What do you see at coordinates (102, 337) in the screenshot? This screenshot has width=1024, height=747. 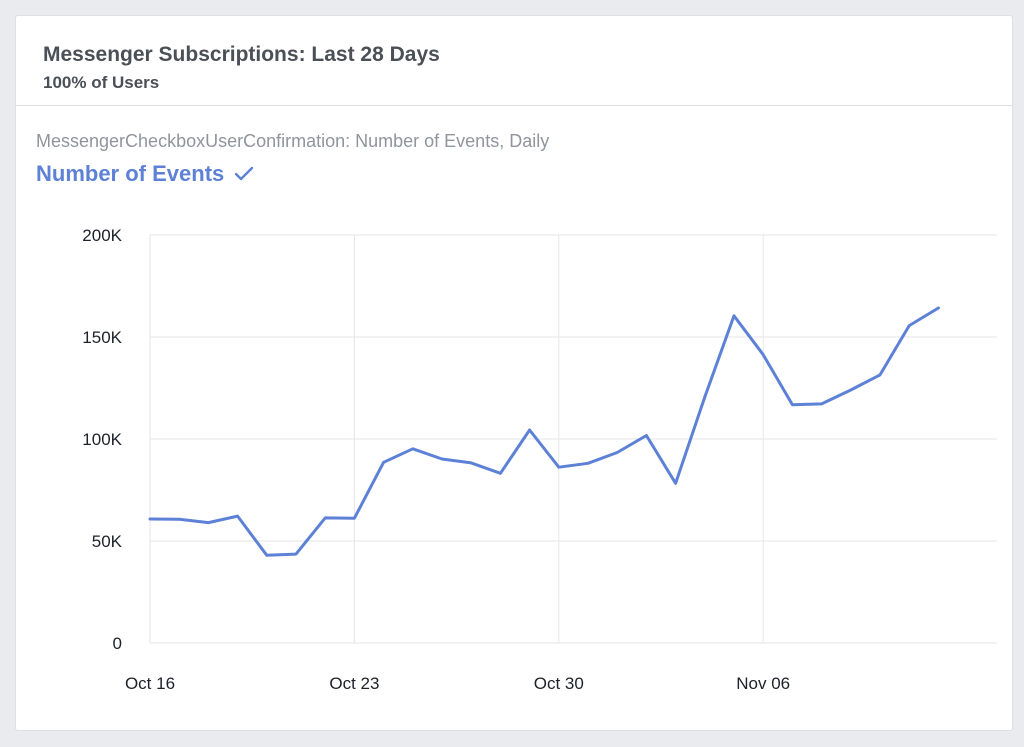 I see `y-tick-label: 150K` at bounding box center [102, 337].